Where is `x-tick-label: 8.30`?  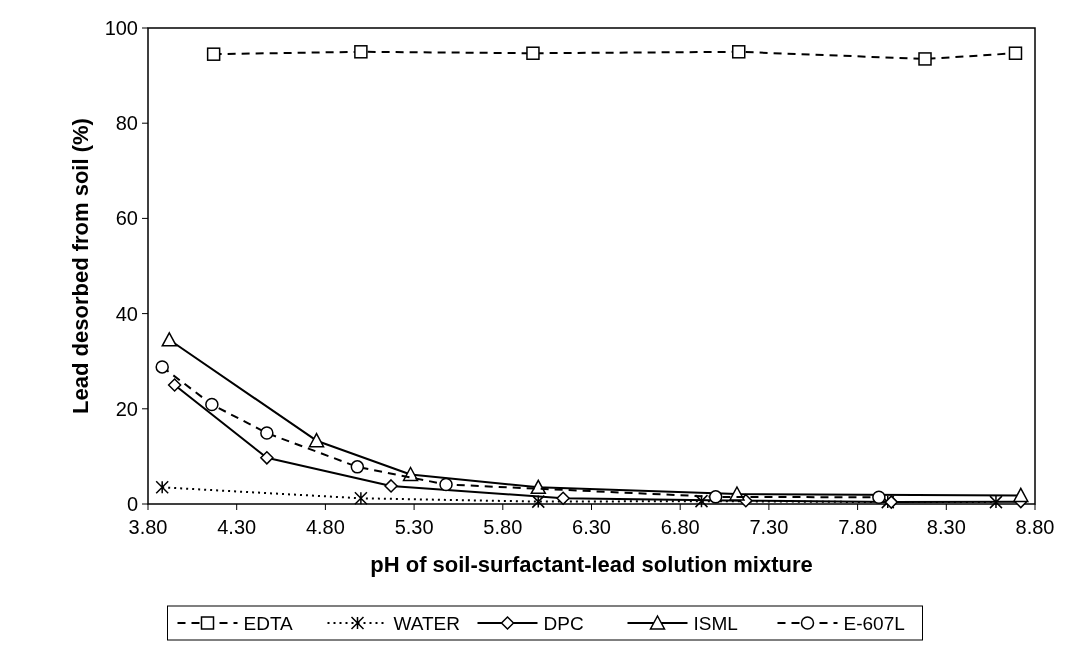 x-tick-label: 8.30 is located at coordinates (946, 527).